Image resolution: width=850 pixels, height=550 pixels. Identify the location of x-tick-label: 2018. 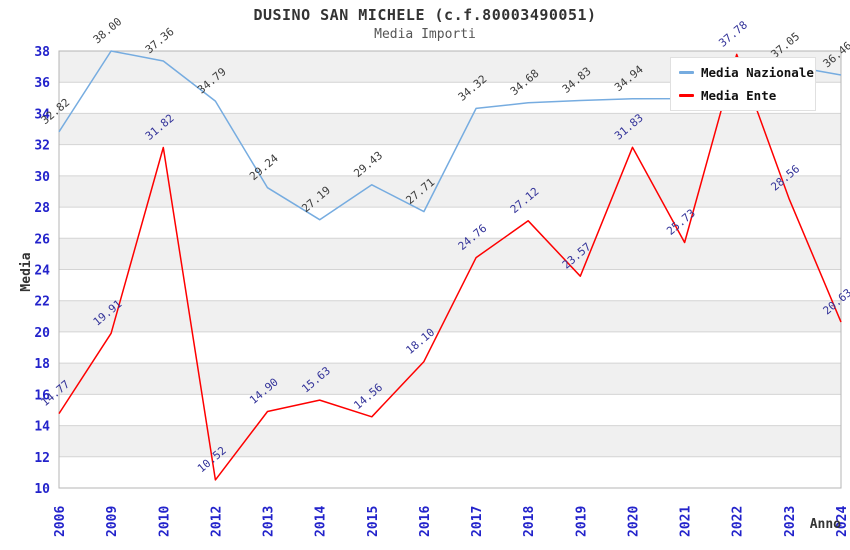
(529, 521).